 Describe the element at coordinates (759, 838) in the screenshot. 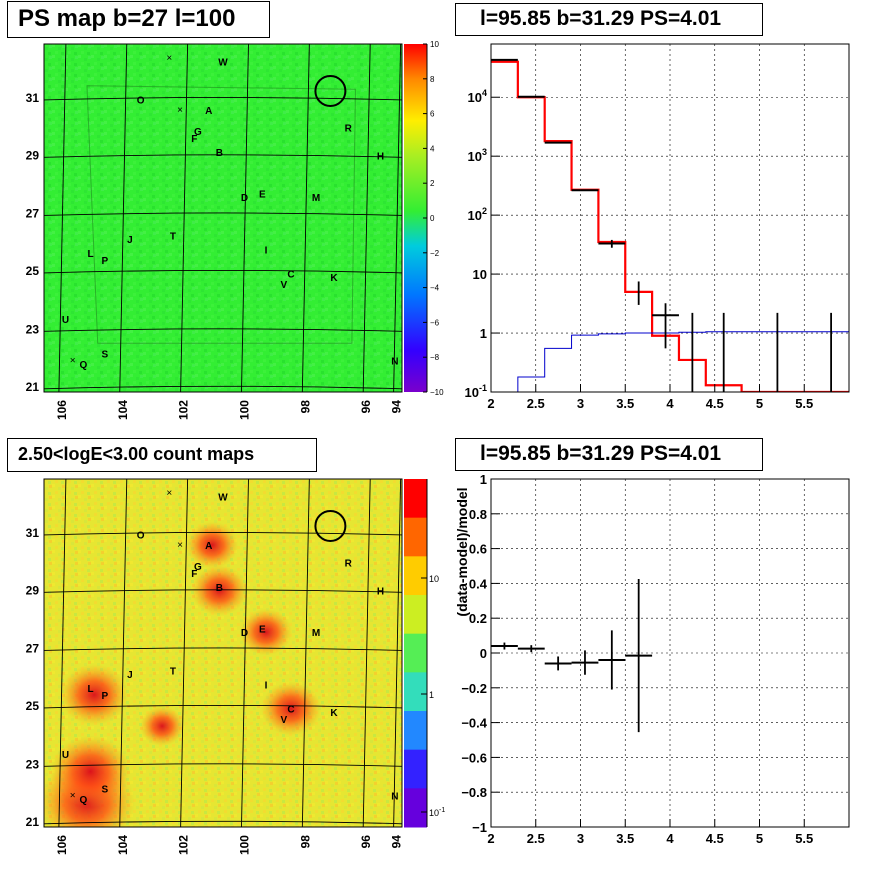

I see `x-tick-label: 5` at that location.